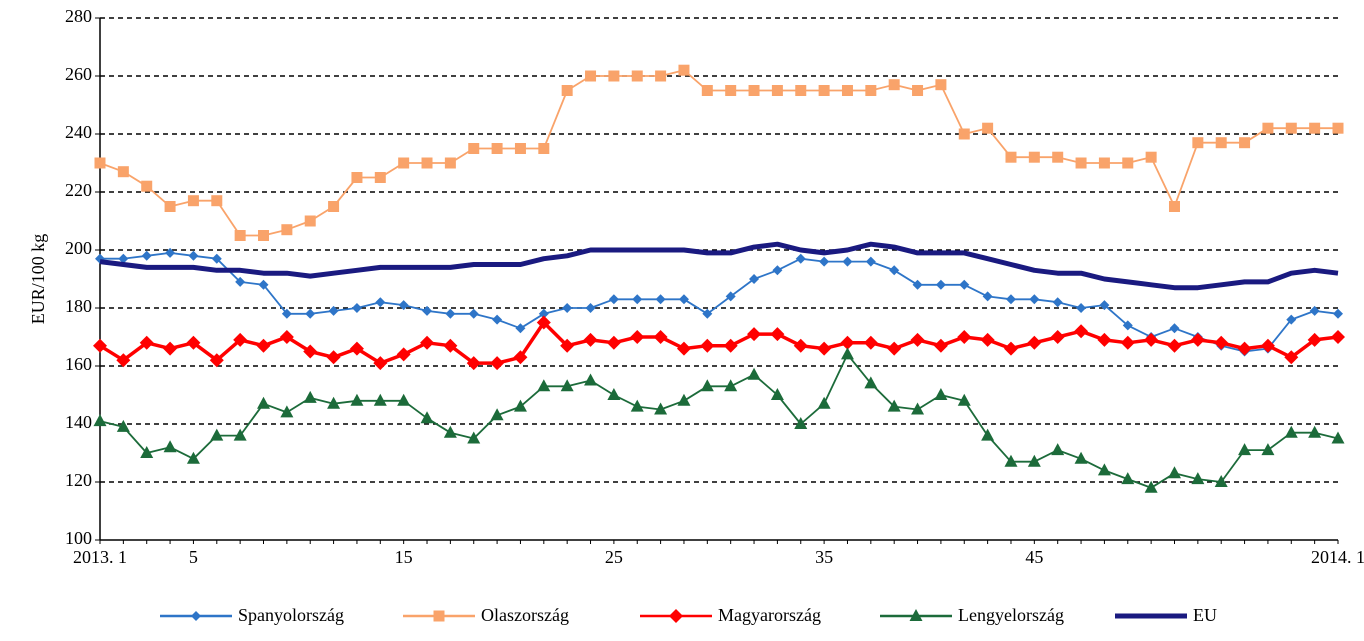  I want to click on series-line, so click(719, 266).